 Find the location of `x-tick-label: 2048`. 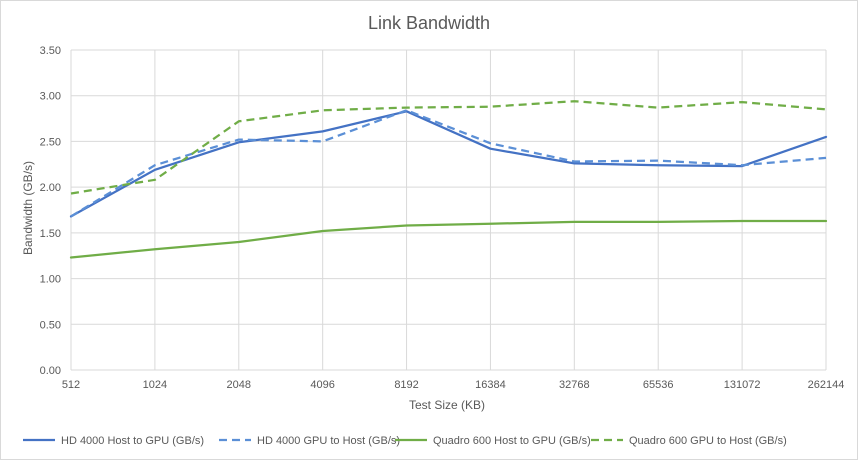

x-tick-label: 2048 is located at coordinates (239, 385).